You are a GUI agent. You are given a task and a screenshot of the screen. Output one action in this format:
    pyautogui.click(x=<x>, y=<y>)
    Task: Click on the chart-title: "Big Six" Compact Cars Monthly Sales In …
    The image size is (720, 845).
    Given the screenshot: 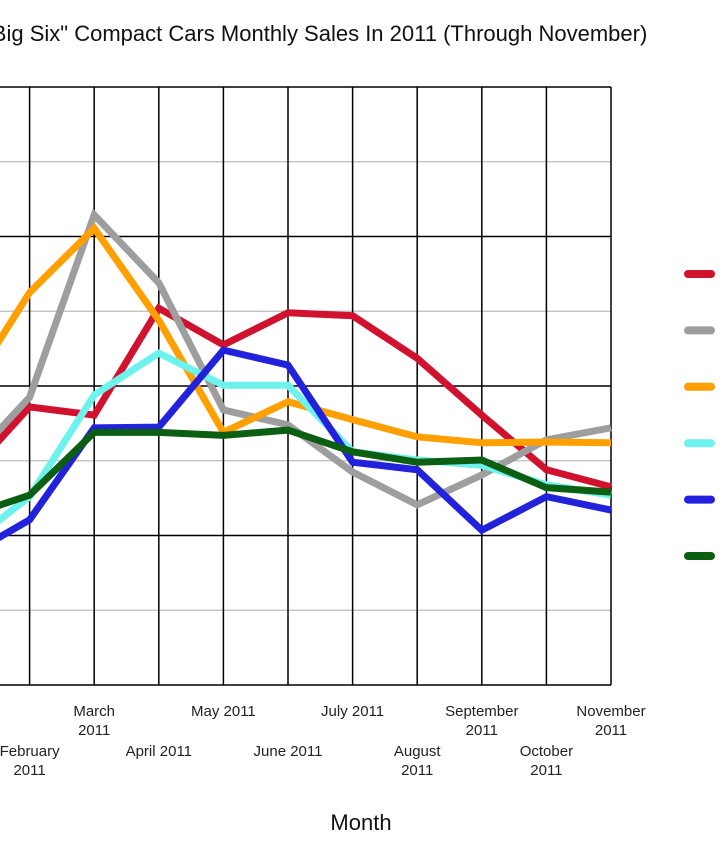 What is the action you would take?
    pyautogui.click(x=323, y=33)
    